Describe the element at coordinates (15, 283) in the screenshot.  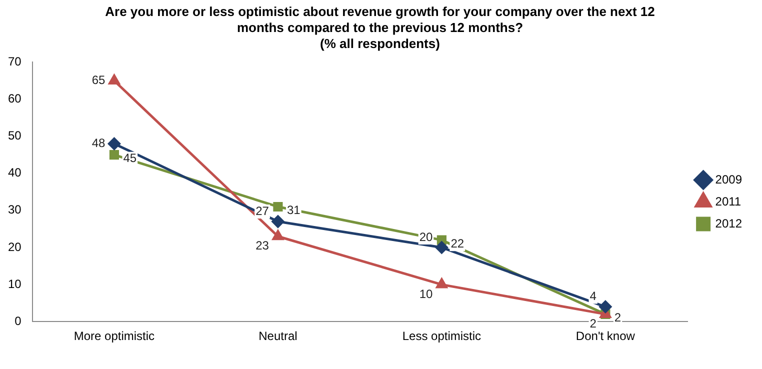
I see `y-tick-label: 10` at that location.